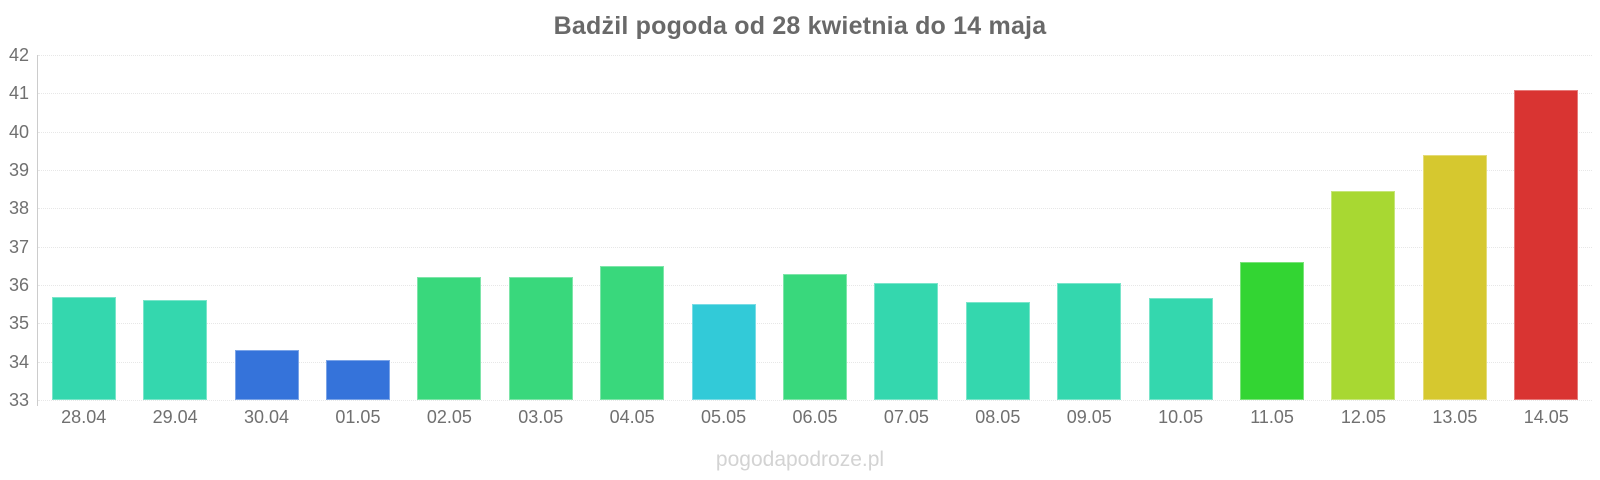  Describe the element at coordinates (358, 417) in the screenshot. I see `x-axis-label: 01.05` at that location.